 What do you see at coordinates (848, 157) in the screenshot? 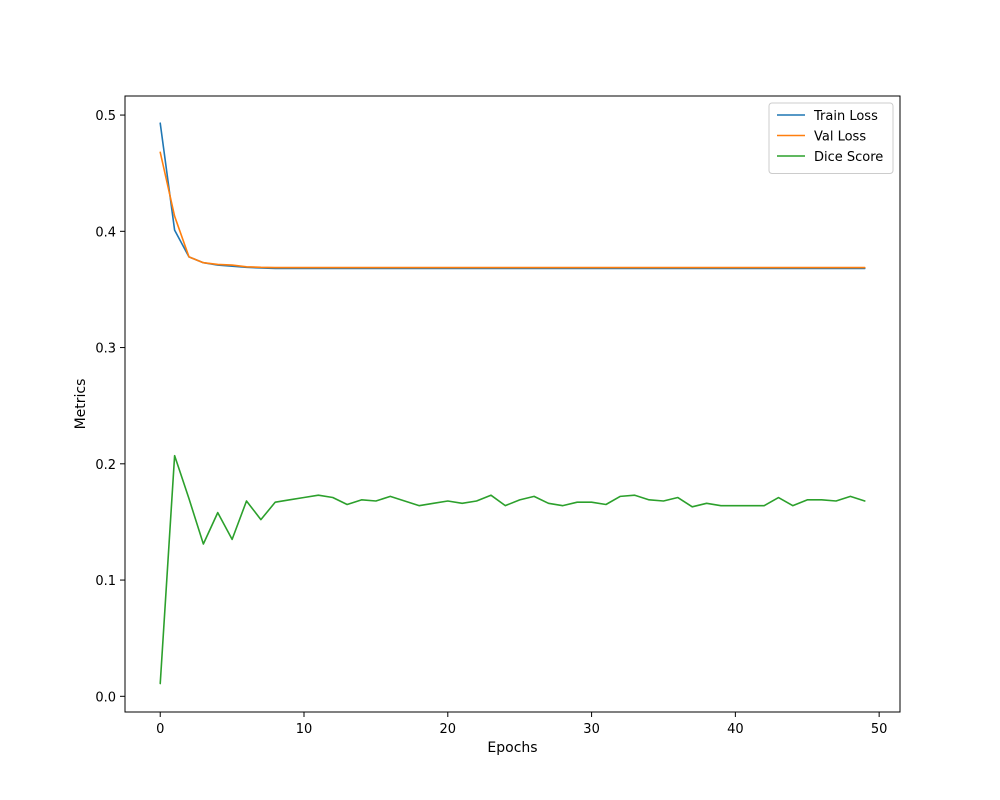
I see `legend-label-dice-score: Dice Score` at bounding box center [848, 157].